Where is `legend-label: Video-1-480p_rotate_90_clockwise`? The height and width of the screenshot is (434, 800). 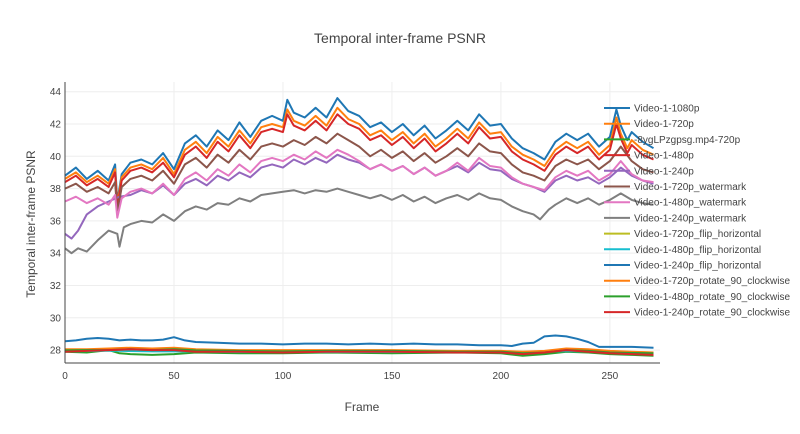 legend-label: Video-1-480p_rotate_90_clockwise is located at coordinates (712, 297).